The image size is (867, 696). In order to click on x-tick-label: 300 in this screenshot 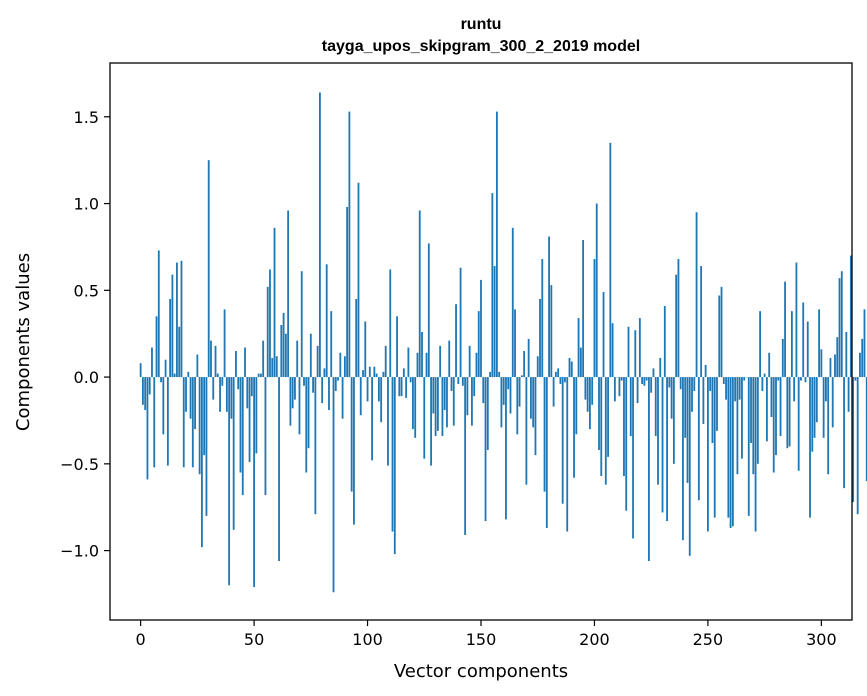, I will do `click(821, 639)`.